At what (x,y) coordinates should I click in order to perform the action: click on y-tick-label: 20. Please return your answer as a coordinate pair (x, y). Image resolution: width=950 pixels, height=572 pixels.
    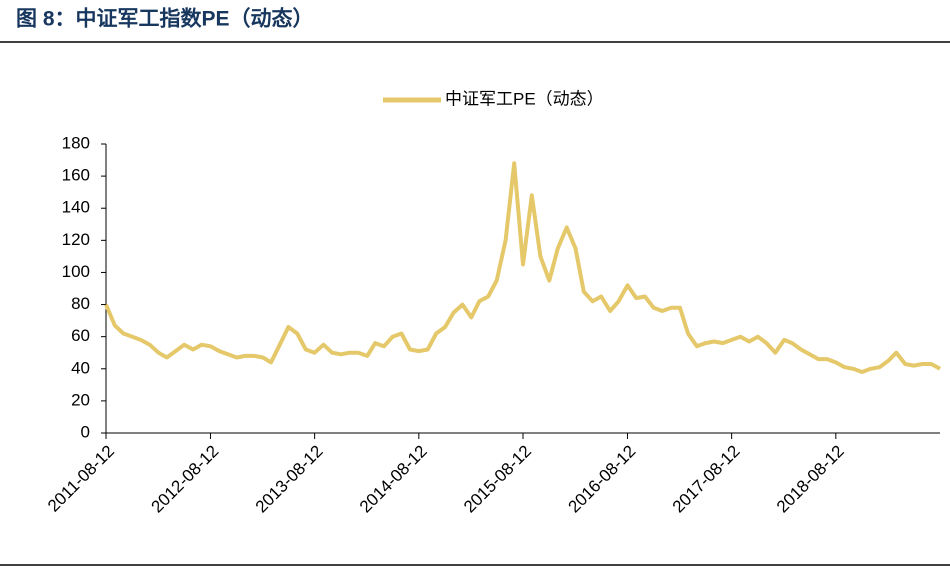
    Looking at the image, I should click on (80, 399).